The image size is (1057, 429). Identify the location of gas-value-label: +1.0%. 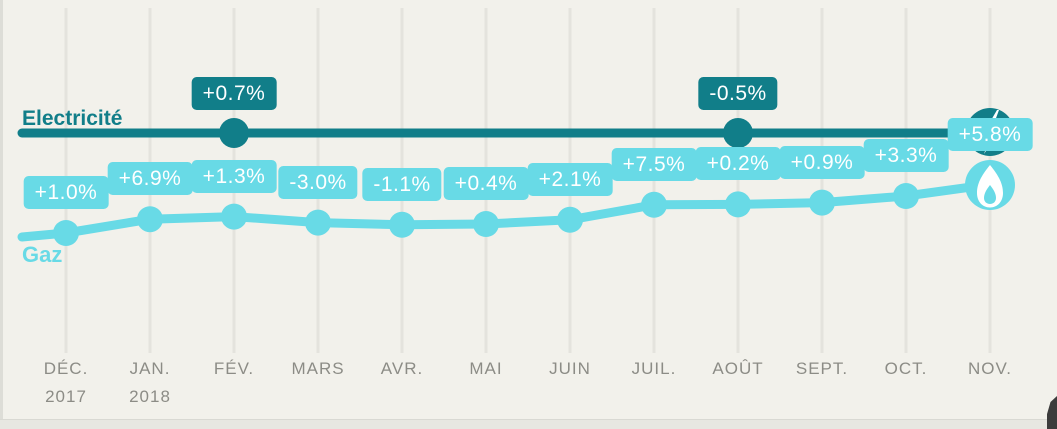
(66, 192).